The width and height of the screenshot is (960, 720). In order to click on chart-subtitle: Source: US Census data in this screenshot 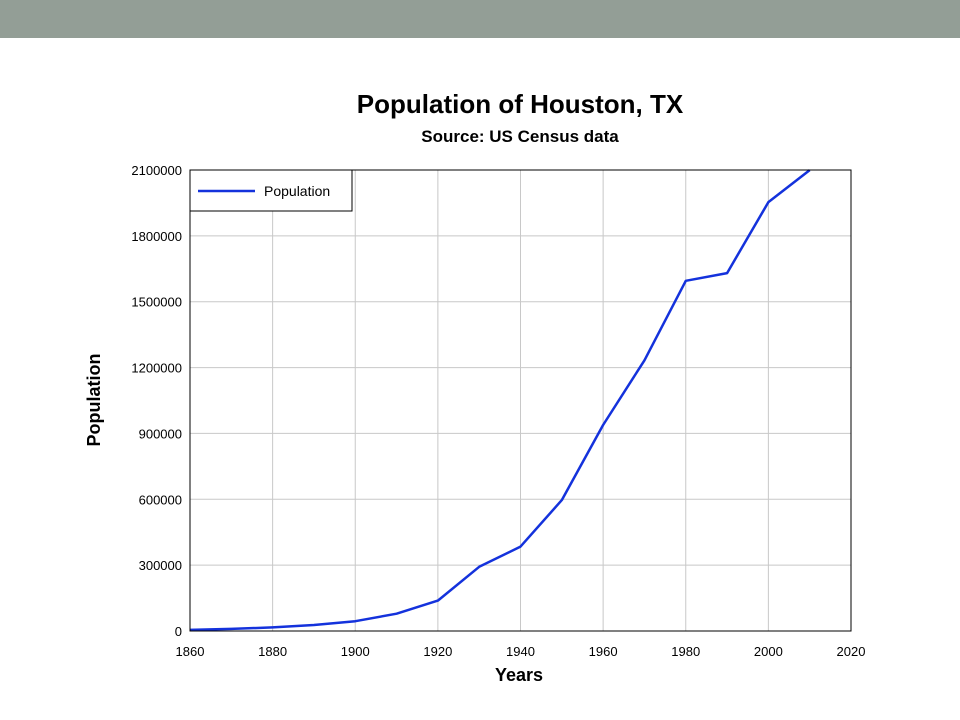, I will do `click(520, 136)`.